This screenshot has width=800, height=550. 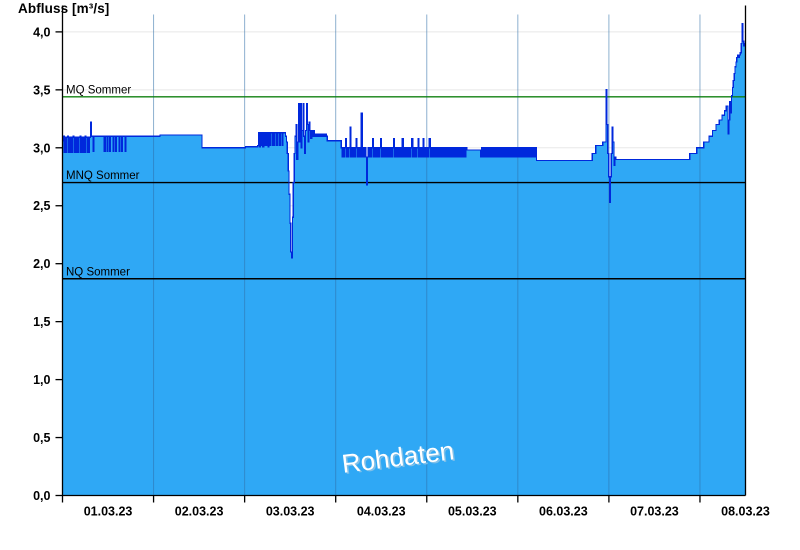 I want to click on y-tick-label: 0,5, so click(x=41, y=438).